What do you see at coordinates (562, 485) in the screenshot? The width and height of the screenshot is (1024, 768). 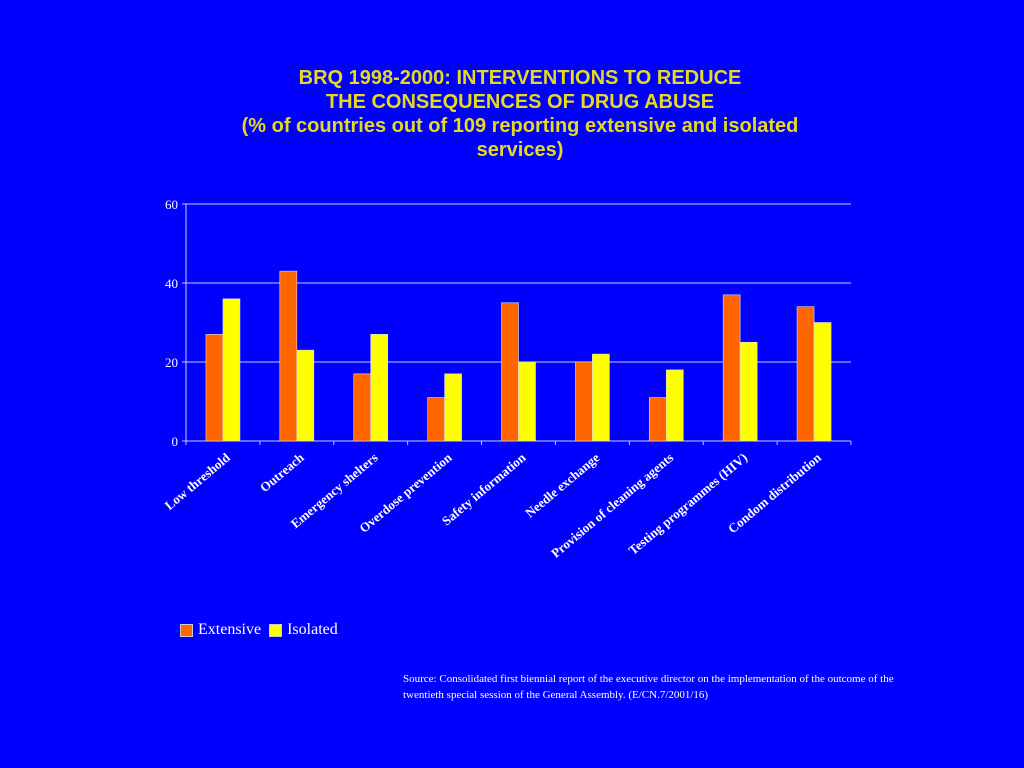 I see `x-tick-label: Needle exchange` at bounding box center [562, 485].